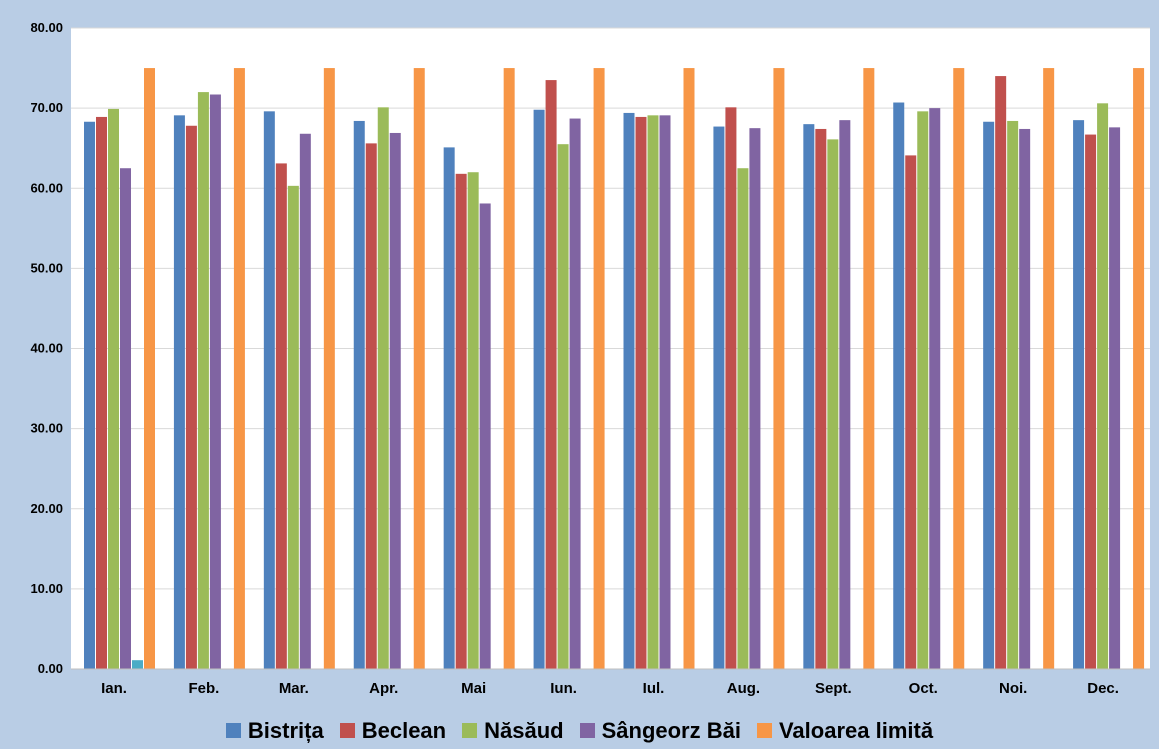  Describe the element at coordinates (191, 397) in the screenshot. I see `bar-beclean-feb` at that location.